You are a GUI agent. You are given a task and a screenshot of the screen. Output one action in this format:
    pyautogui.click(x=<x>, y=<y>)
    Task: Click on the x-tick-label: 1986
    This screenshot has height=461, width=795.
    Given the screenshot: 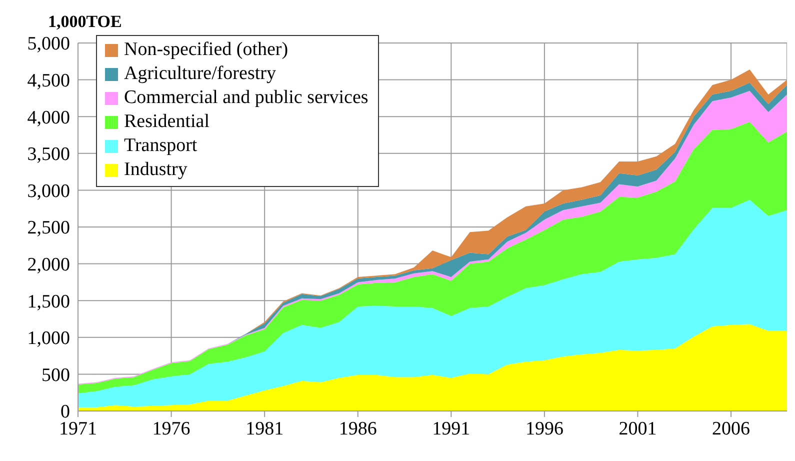 What is the action you would take?
    pyautogui.click(x=357, y=429)
    